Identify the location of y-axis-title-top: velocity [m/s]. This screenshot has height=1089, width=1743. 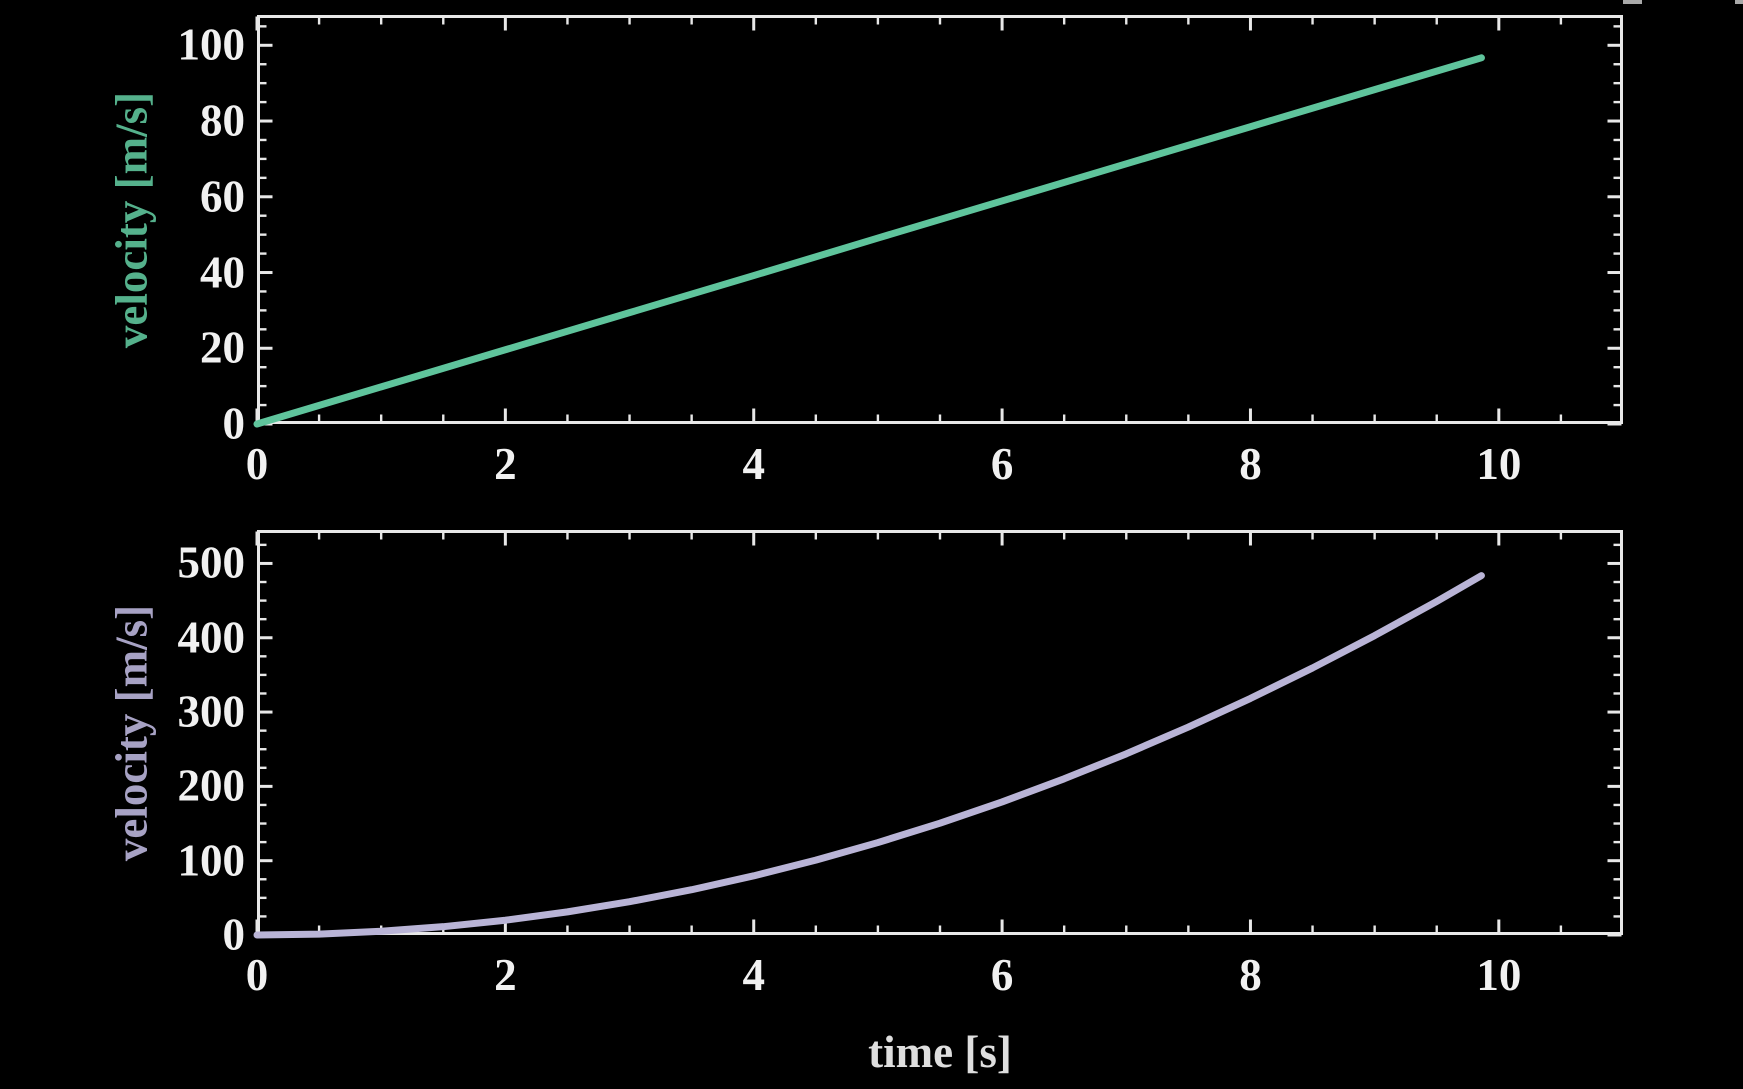
(131, 219).